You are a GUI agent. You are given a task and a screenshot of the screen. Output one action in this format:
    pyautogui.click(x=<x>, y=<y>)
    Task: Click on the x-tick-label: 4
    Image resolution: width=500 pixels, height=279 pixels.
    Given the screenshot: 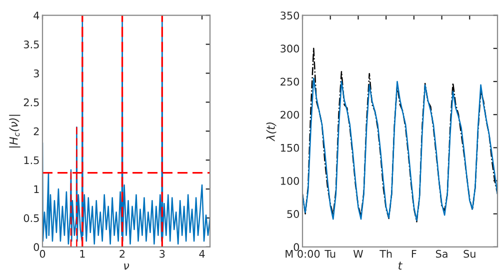 What is the action you would take?
    pyautogui.click(x=202, y=254)
    